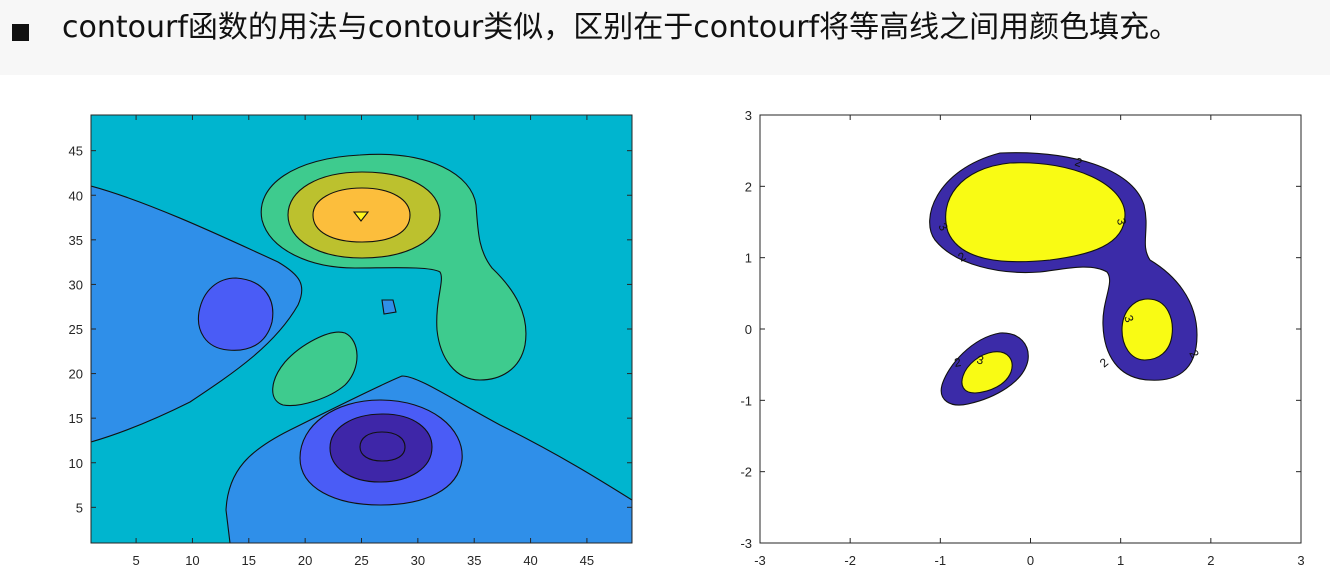 Image resolution: width=1330 pixels, height=581 pixels. What do you see at coordinates (530, 560) in the screenshot?
I see `x-tick-label: 40` at bounding box center [530, 560].